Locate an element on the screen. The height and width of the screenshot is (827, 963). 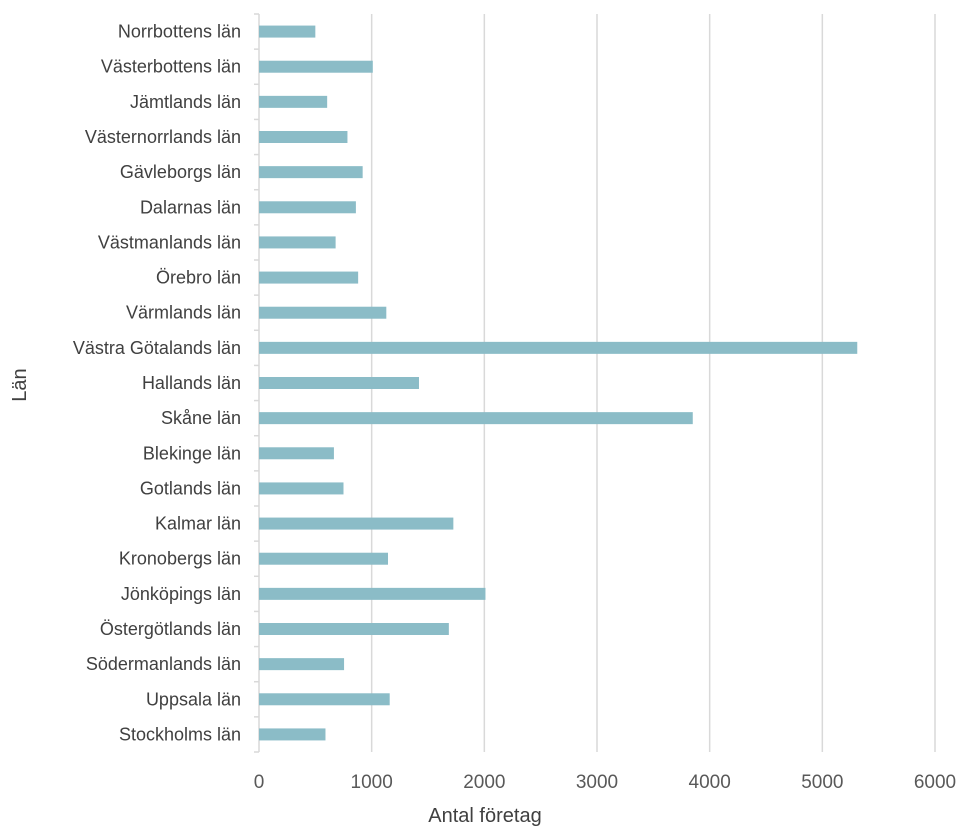
category-label: Stockholms län is located at coordinates (180, 734).